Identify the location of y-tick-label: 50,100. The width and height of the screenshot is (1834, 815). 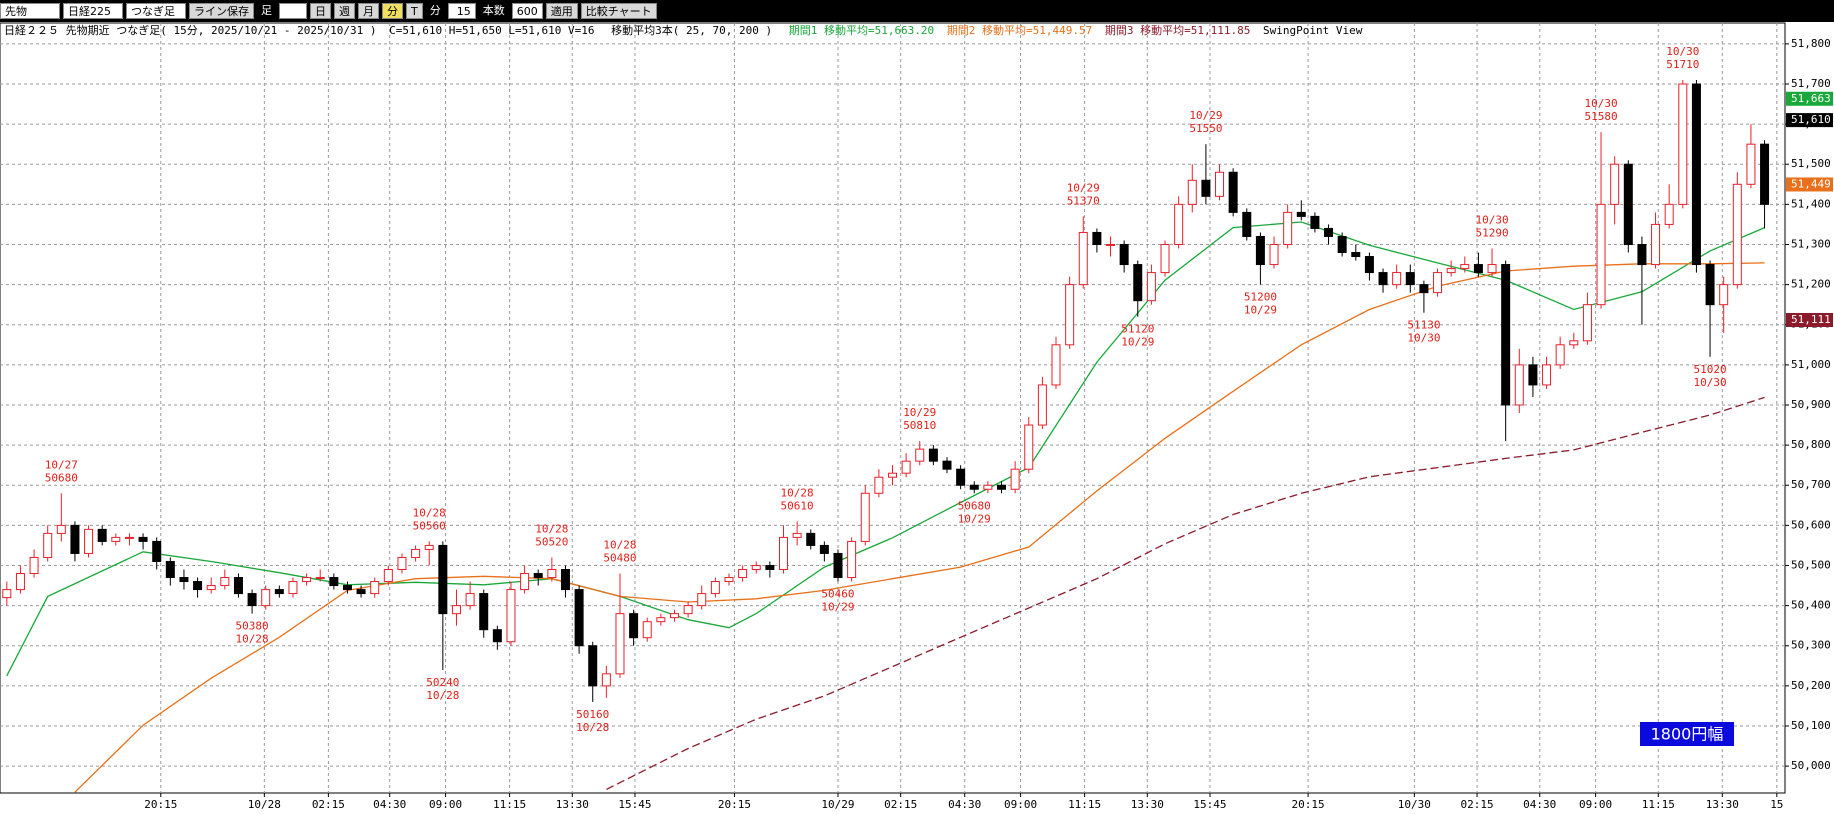
(1811, 725).